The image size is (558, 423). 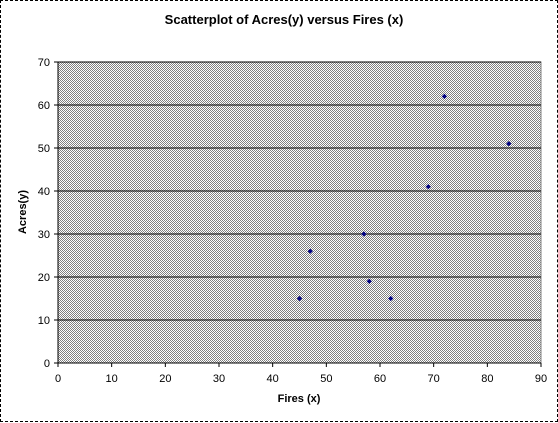 I want to click on y-axis-title: Acres(y), so click(x=23, y=212).